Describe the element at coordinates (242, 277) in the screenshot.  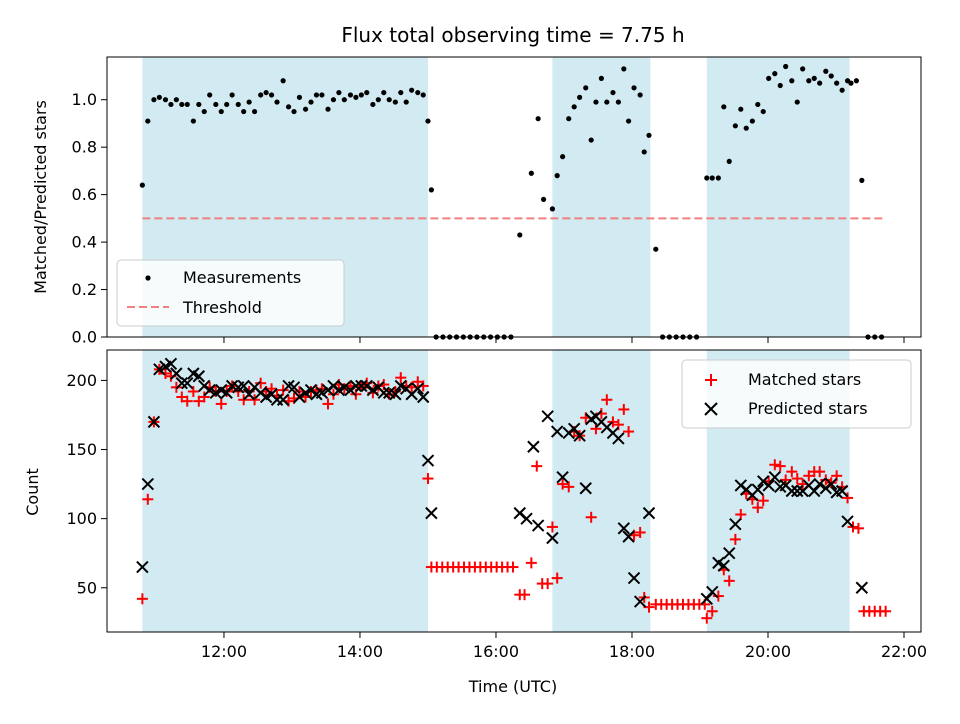
I see `legend-measurements-label: Measurements` at that location.